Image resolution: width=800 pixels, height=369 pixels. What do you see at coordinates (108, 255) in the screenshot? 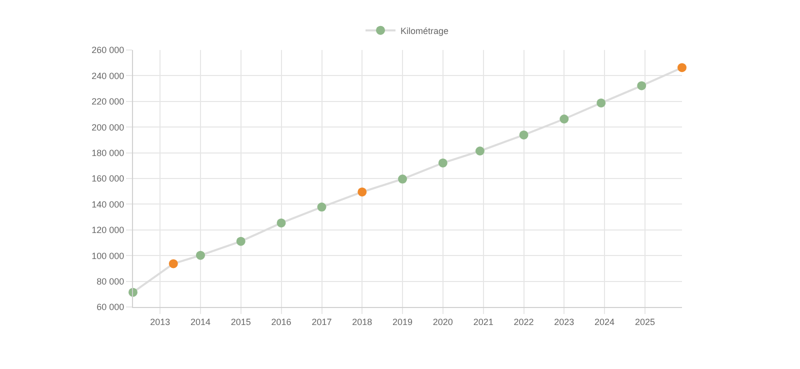
I see `y-tick-label: 100 000` at bounding box center [108, 255].